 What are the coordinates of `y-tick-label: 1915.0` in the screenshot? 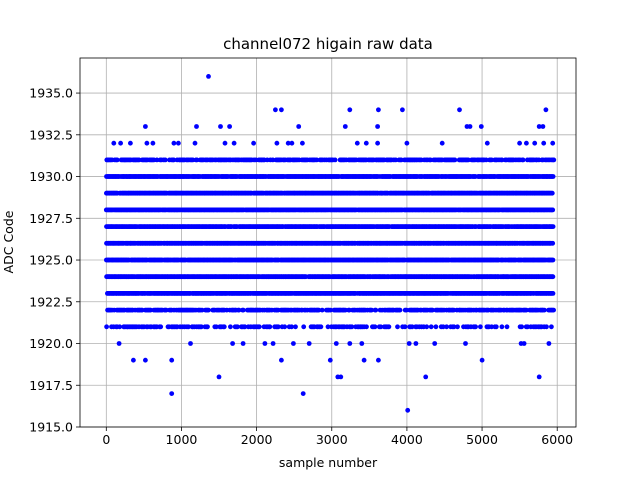 It's located at (51, 427).